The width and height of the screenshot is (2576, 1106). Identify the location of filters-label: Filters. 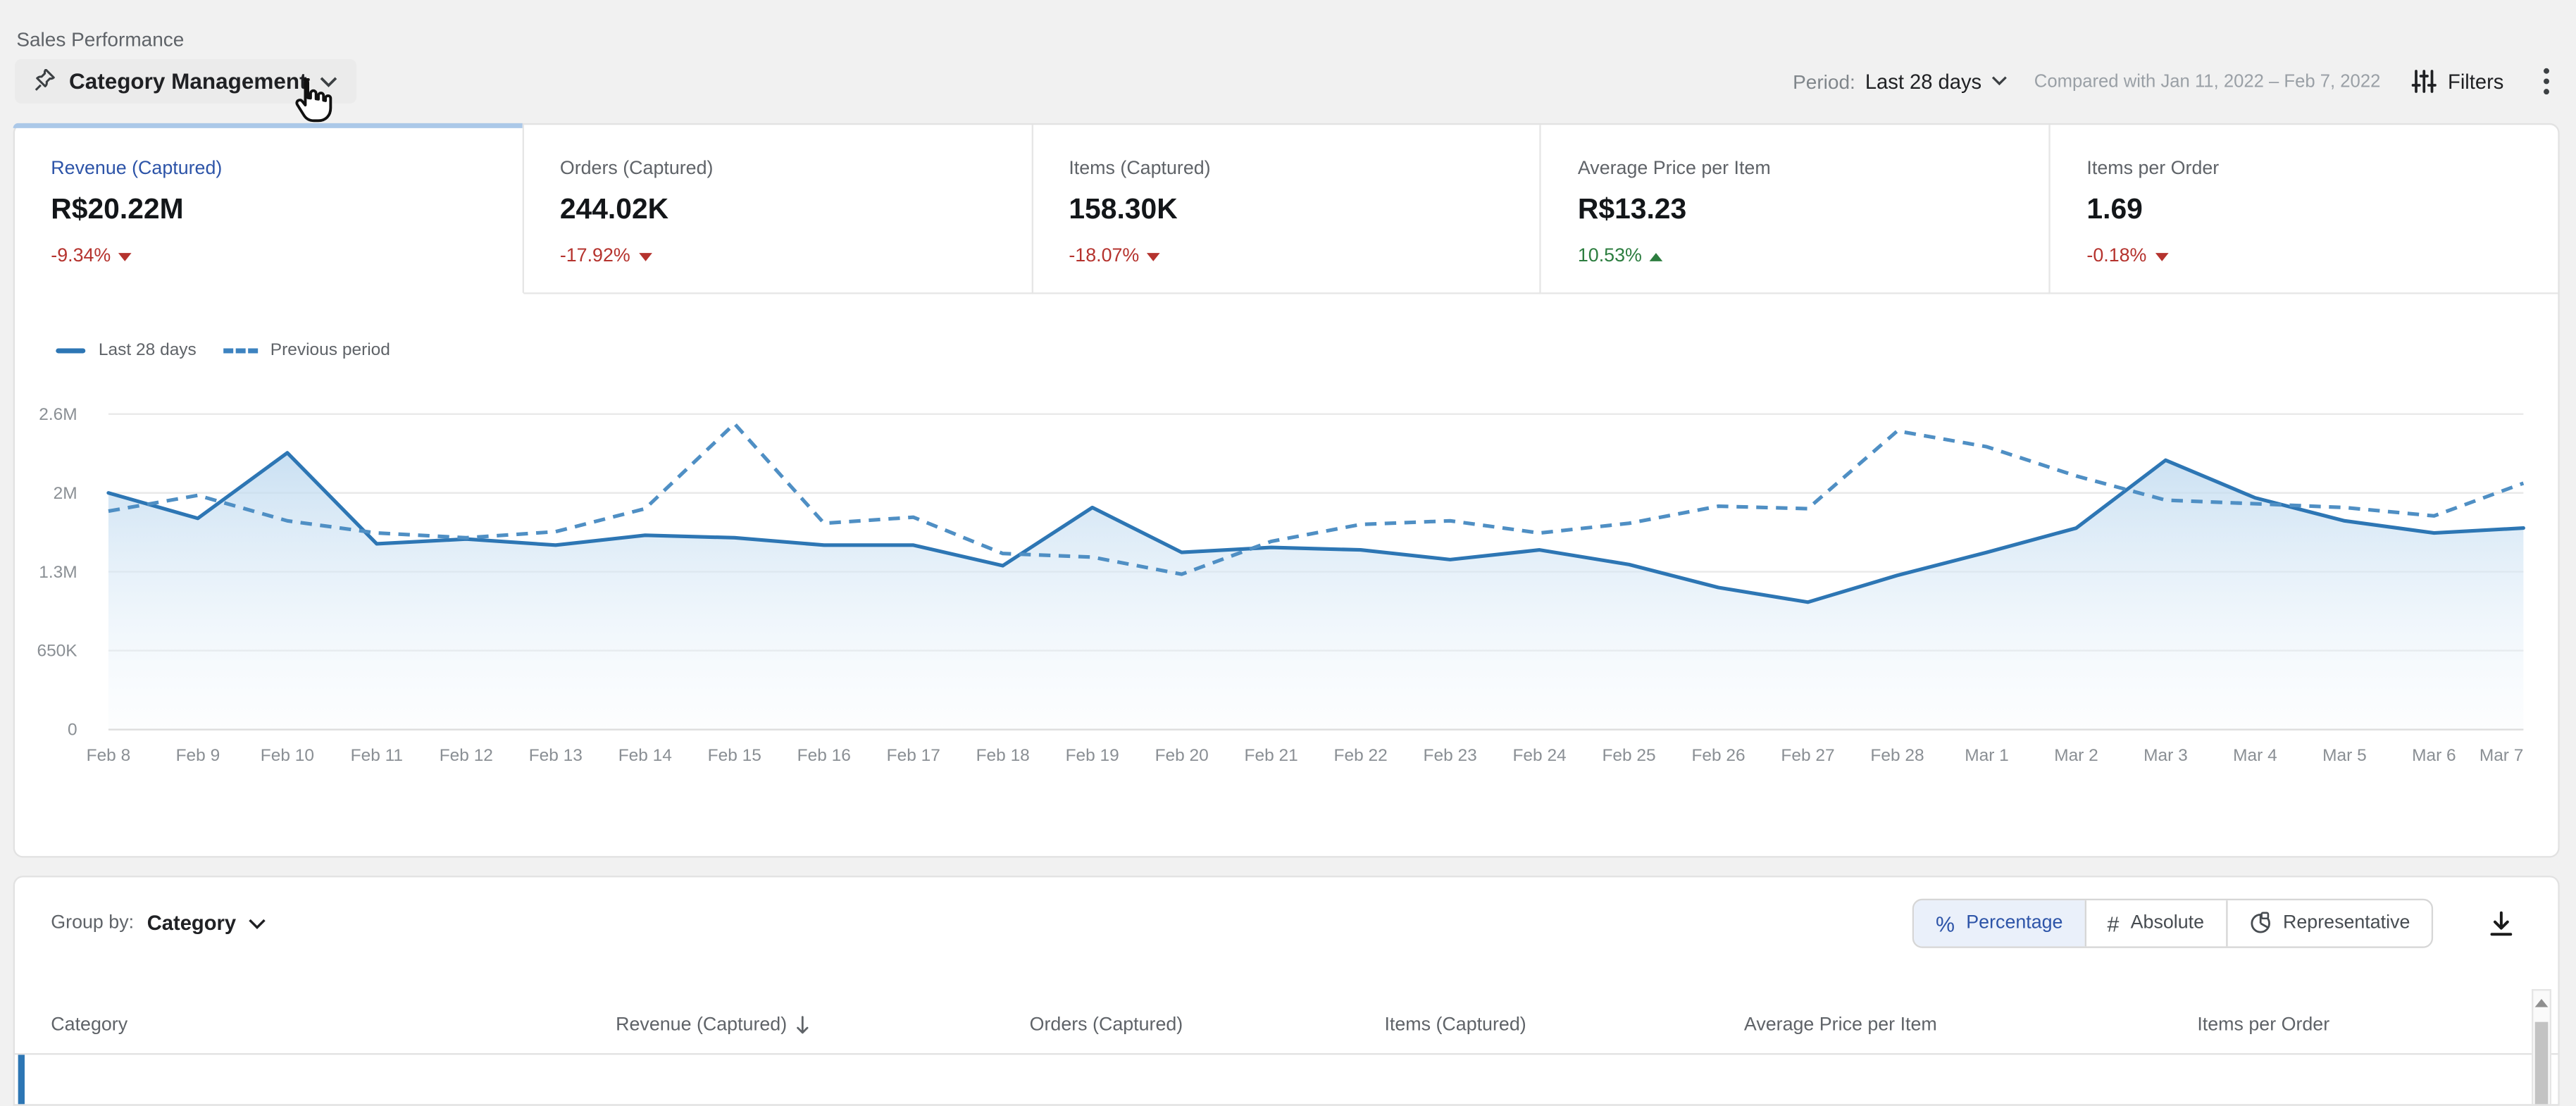
(2476, 81).